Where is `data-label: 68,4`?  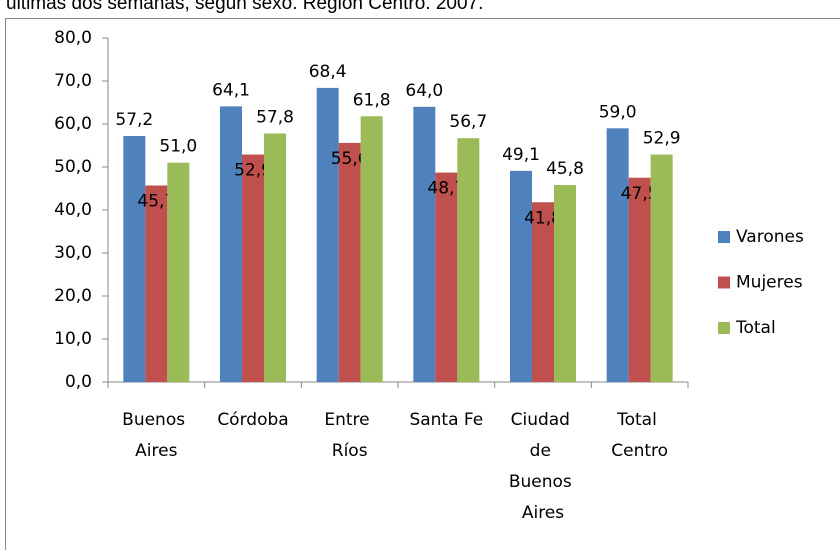 data-label: 68,4 is located at coordinates (328, 72).